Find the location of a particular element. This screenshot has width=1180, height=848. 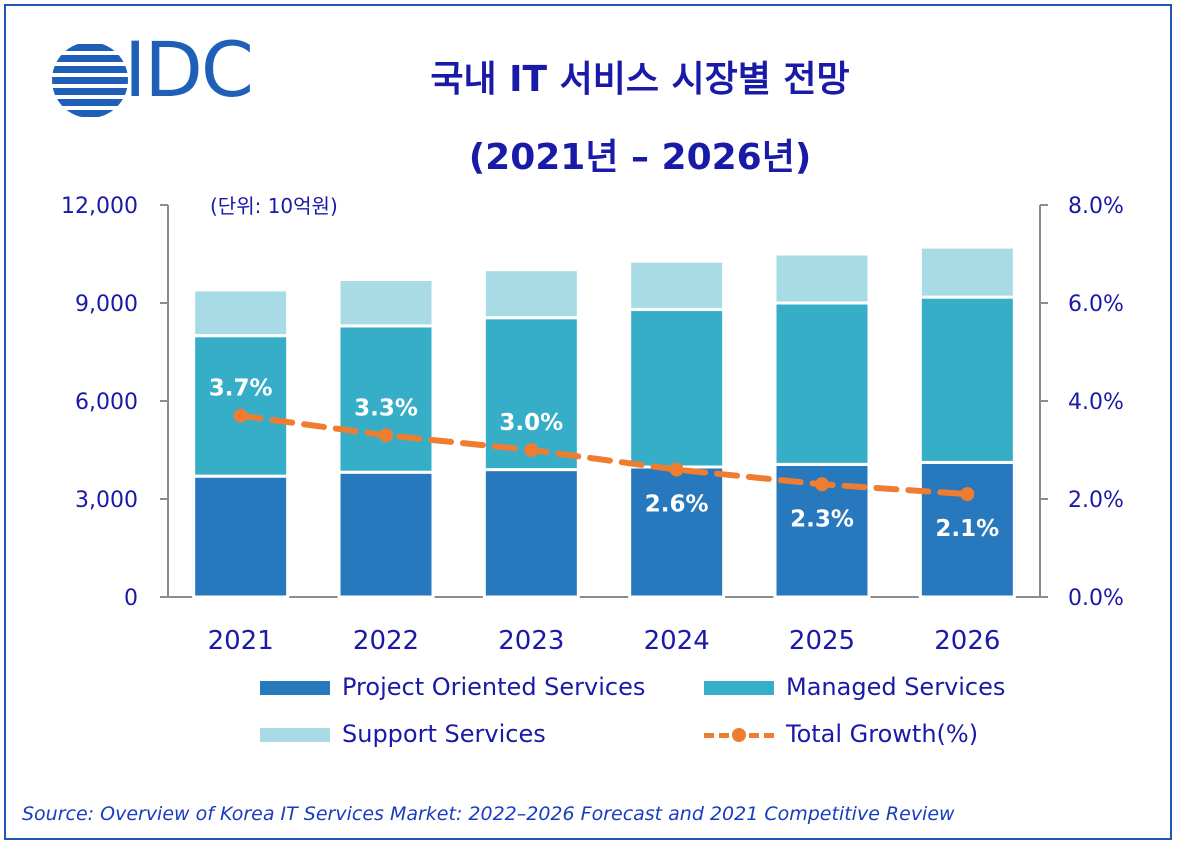

x-tick-label: 2025 is located at coordinates (822, 641).